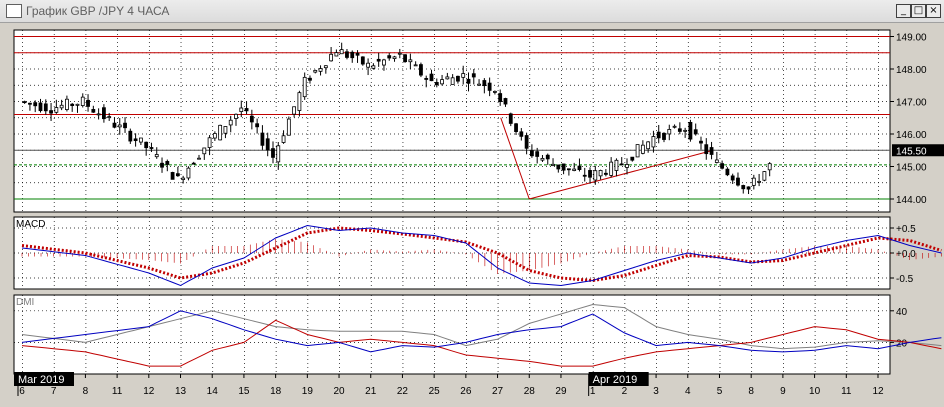 The image size is (944, 407). What do you see at coordinates (98, 11) in the screenshot?
I see `window-title: График GBP /JPY 4 ЧАСА` at bounding box center [98, 11].